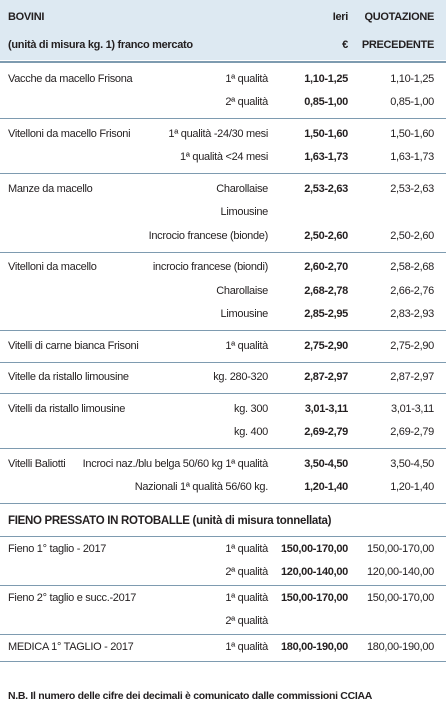 The image size is (446, 705). Describe the element at coordinates (326, 345) in the screenshot. I see `price-ieri: 2,75-2,90` at that location.